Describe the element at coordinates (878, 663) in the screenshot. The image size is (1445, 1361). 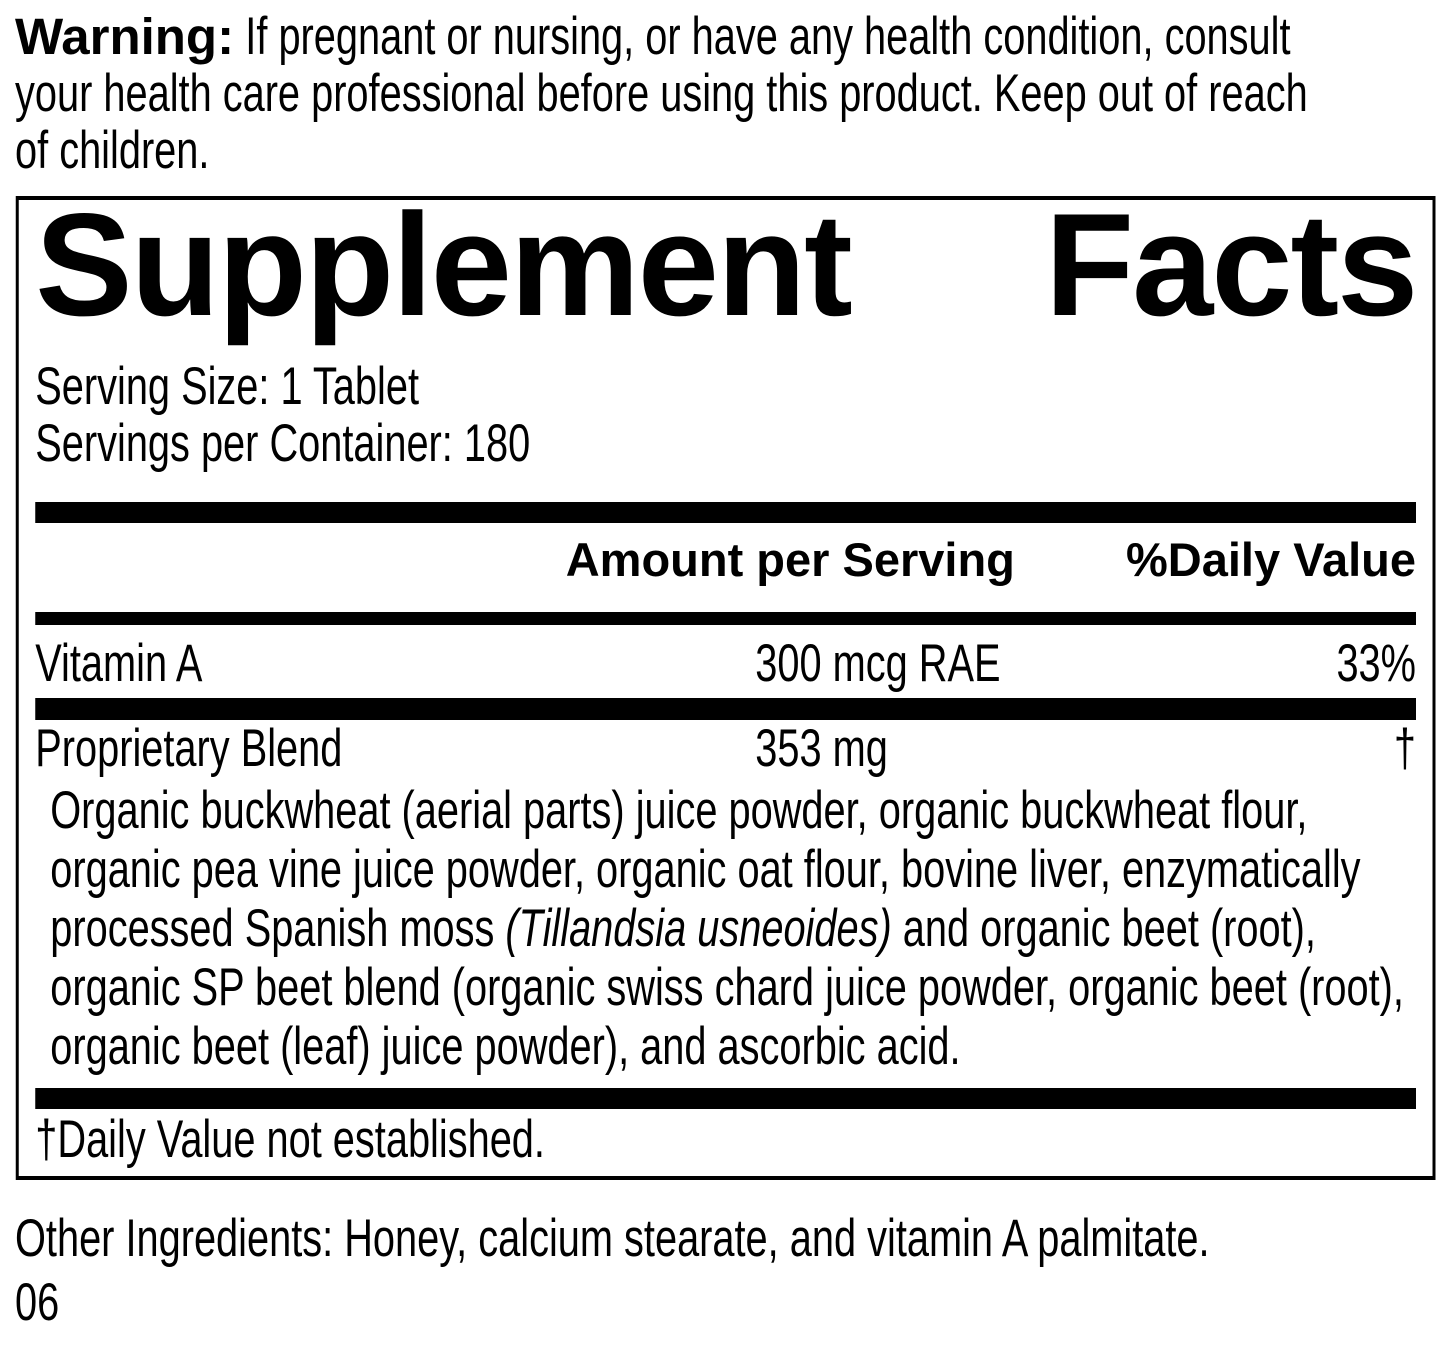
I see `nutrient-amount: 300 mcg RAE` at that location.